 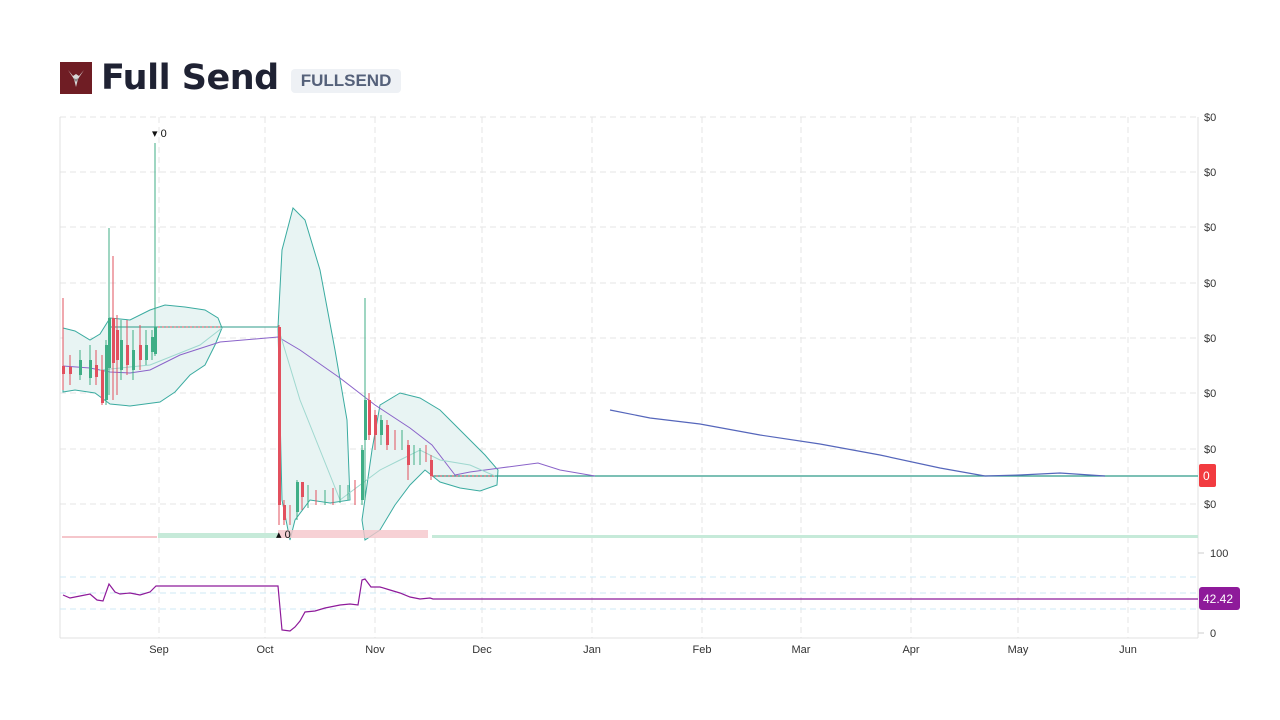 What do you see at coordinates (346, 81) in the screenshot?
I see `ticker-badge: FULLSEND` at bounding box center [346, 81].